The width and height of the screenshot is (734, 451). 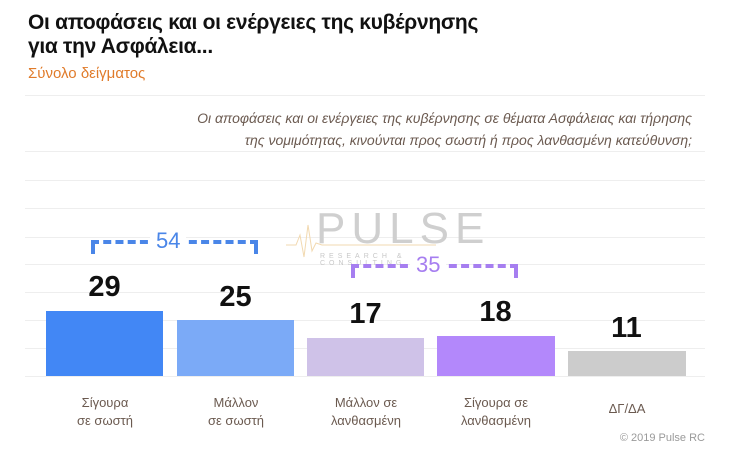 I want to click on value-label: 11, so click(x=626, y=328).